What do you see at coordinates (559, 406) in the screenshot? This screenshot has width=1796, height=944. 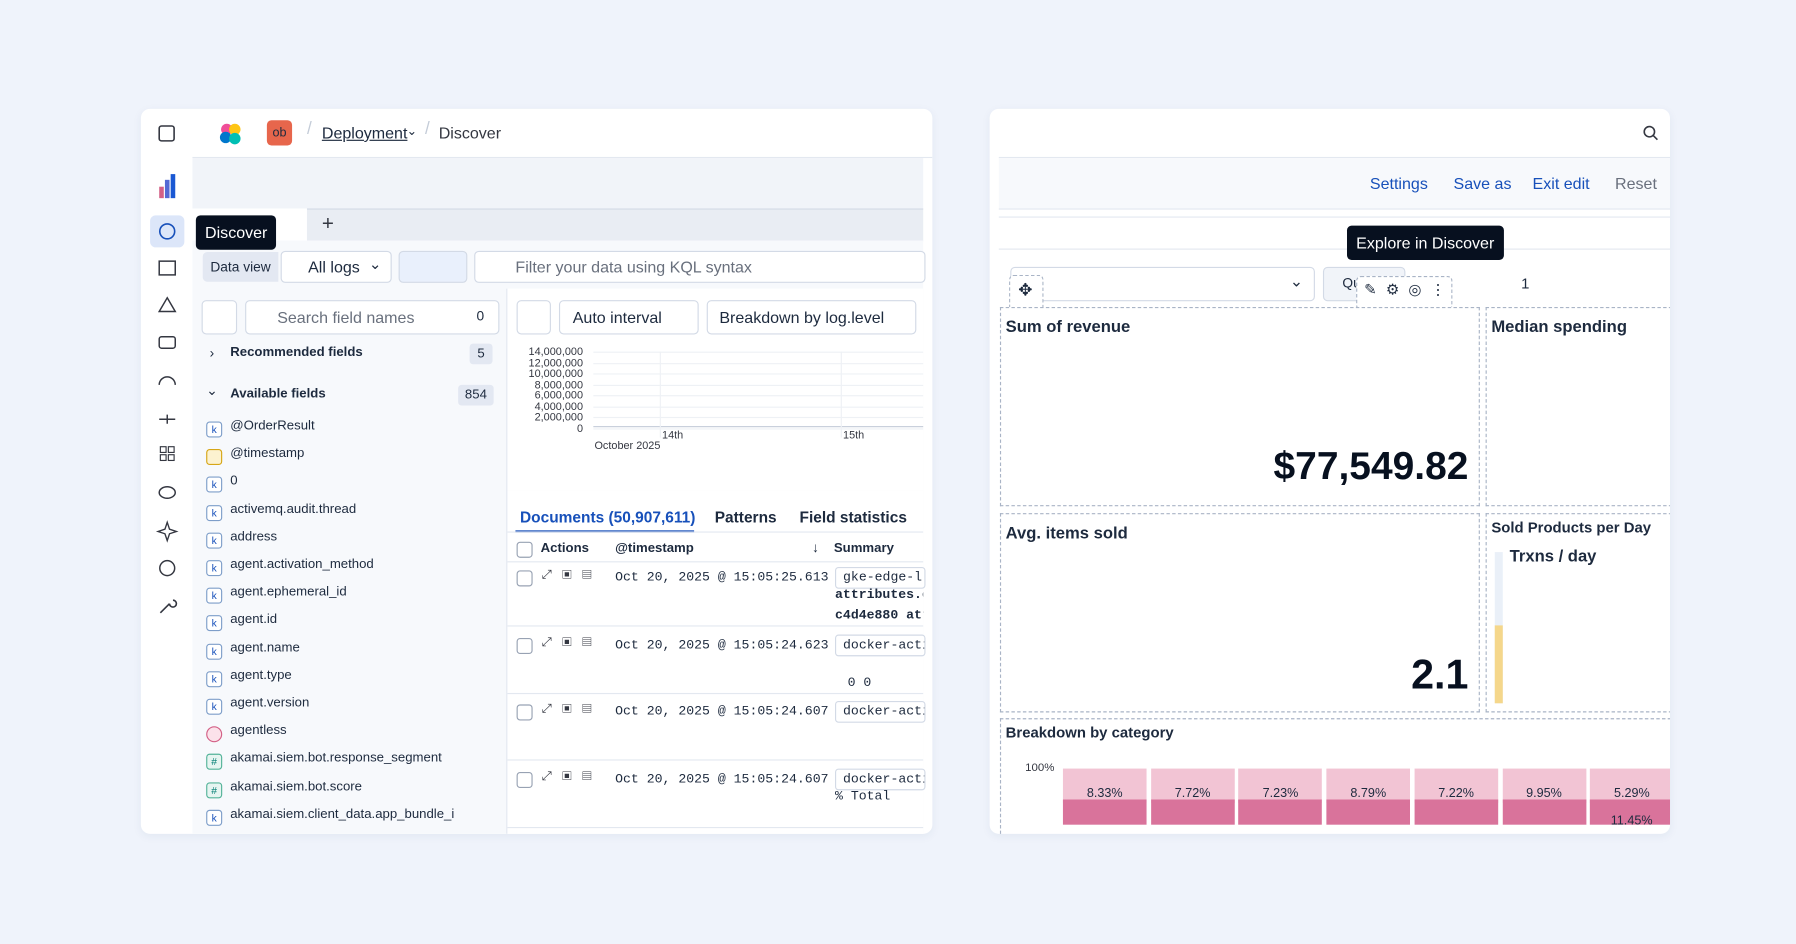 I see `y-tick-label: 4,000,000` at bounding box center [559, 406].